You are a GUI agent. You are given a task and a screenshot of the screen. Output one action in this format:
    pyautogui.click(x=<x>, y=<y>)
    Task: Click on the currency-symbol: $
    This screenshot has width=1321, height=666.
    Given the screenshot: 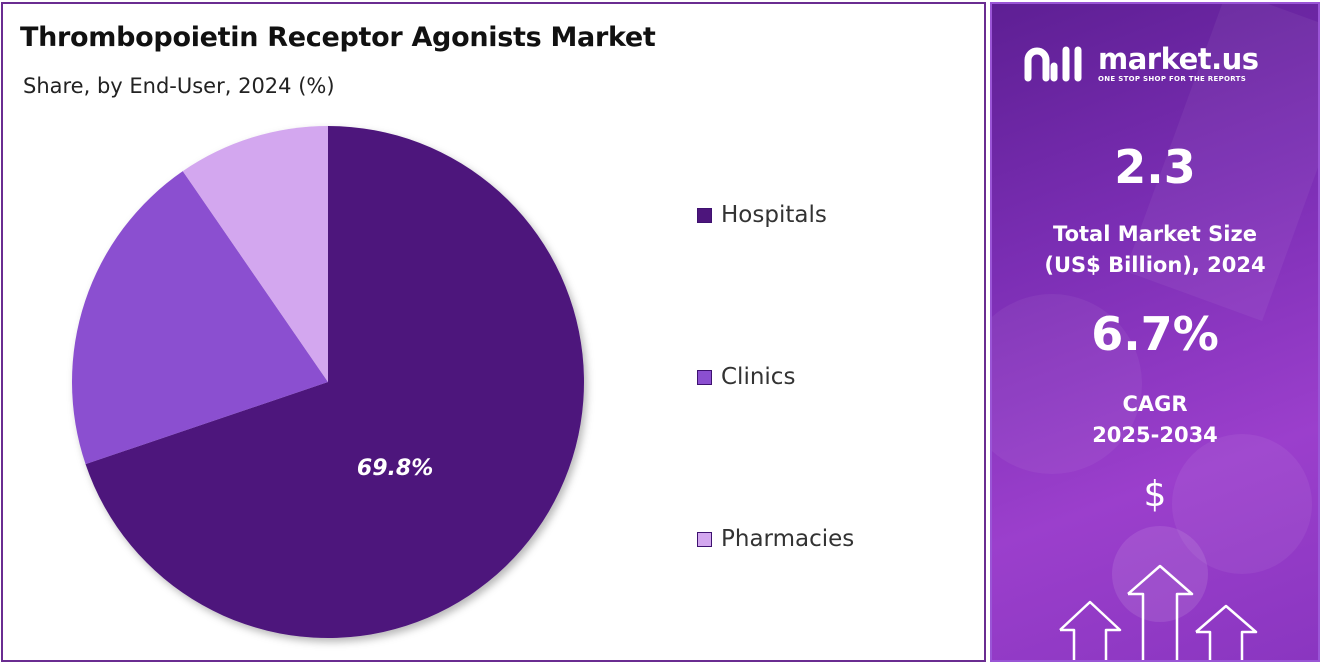 What is the action you would take?
    pyautogui.click(x=1155, y=494)
    